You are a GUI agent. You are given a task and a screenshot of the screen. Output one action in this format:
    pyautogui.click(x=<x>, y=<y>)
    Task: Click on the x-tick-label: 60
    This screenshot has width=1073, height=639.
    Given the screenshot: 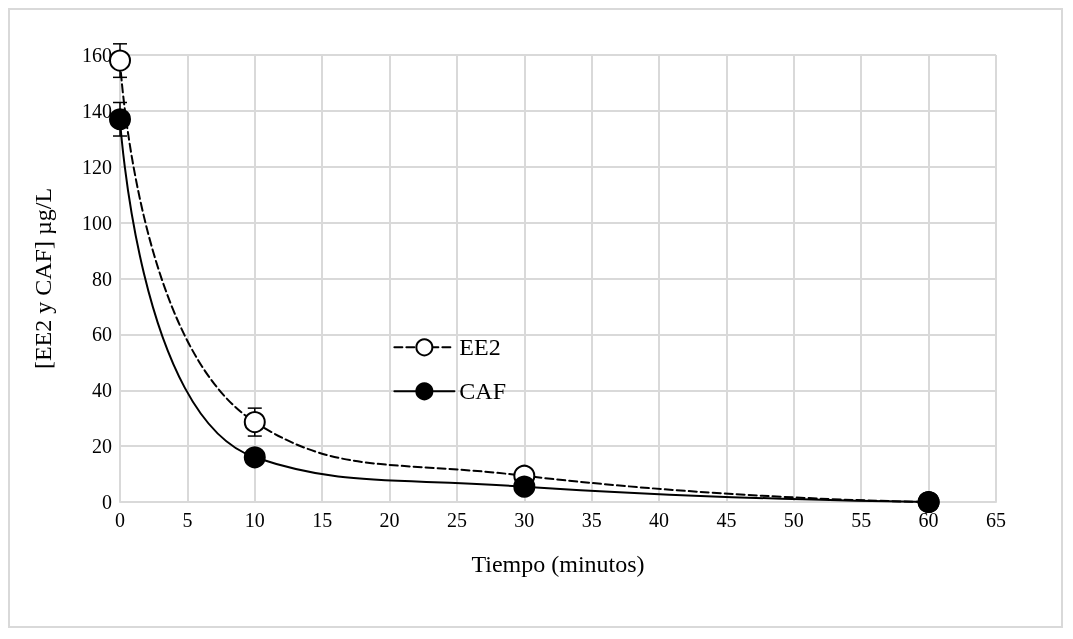 What is the action you would take?
    pyautogui.click(x=928, y=520)
    